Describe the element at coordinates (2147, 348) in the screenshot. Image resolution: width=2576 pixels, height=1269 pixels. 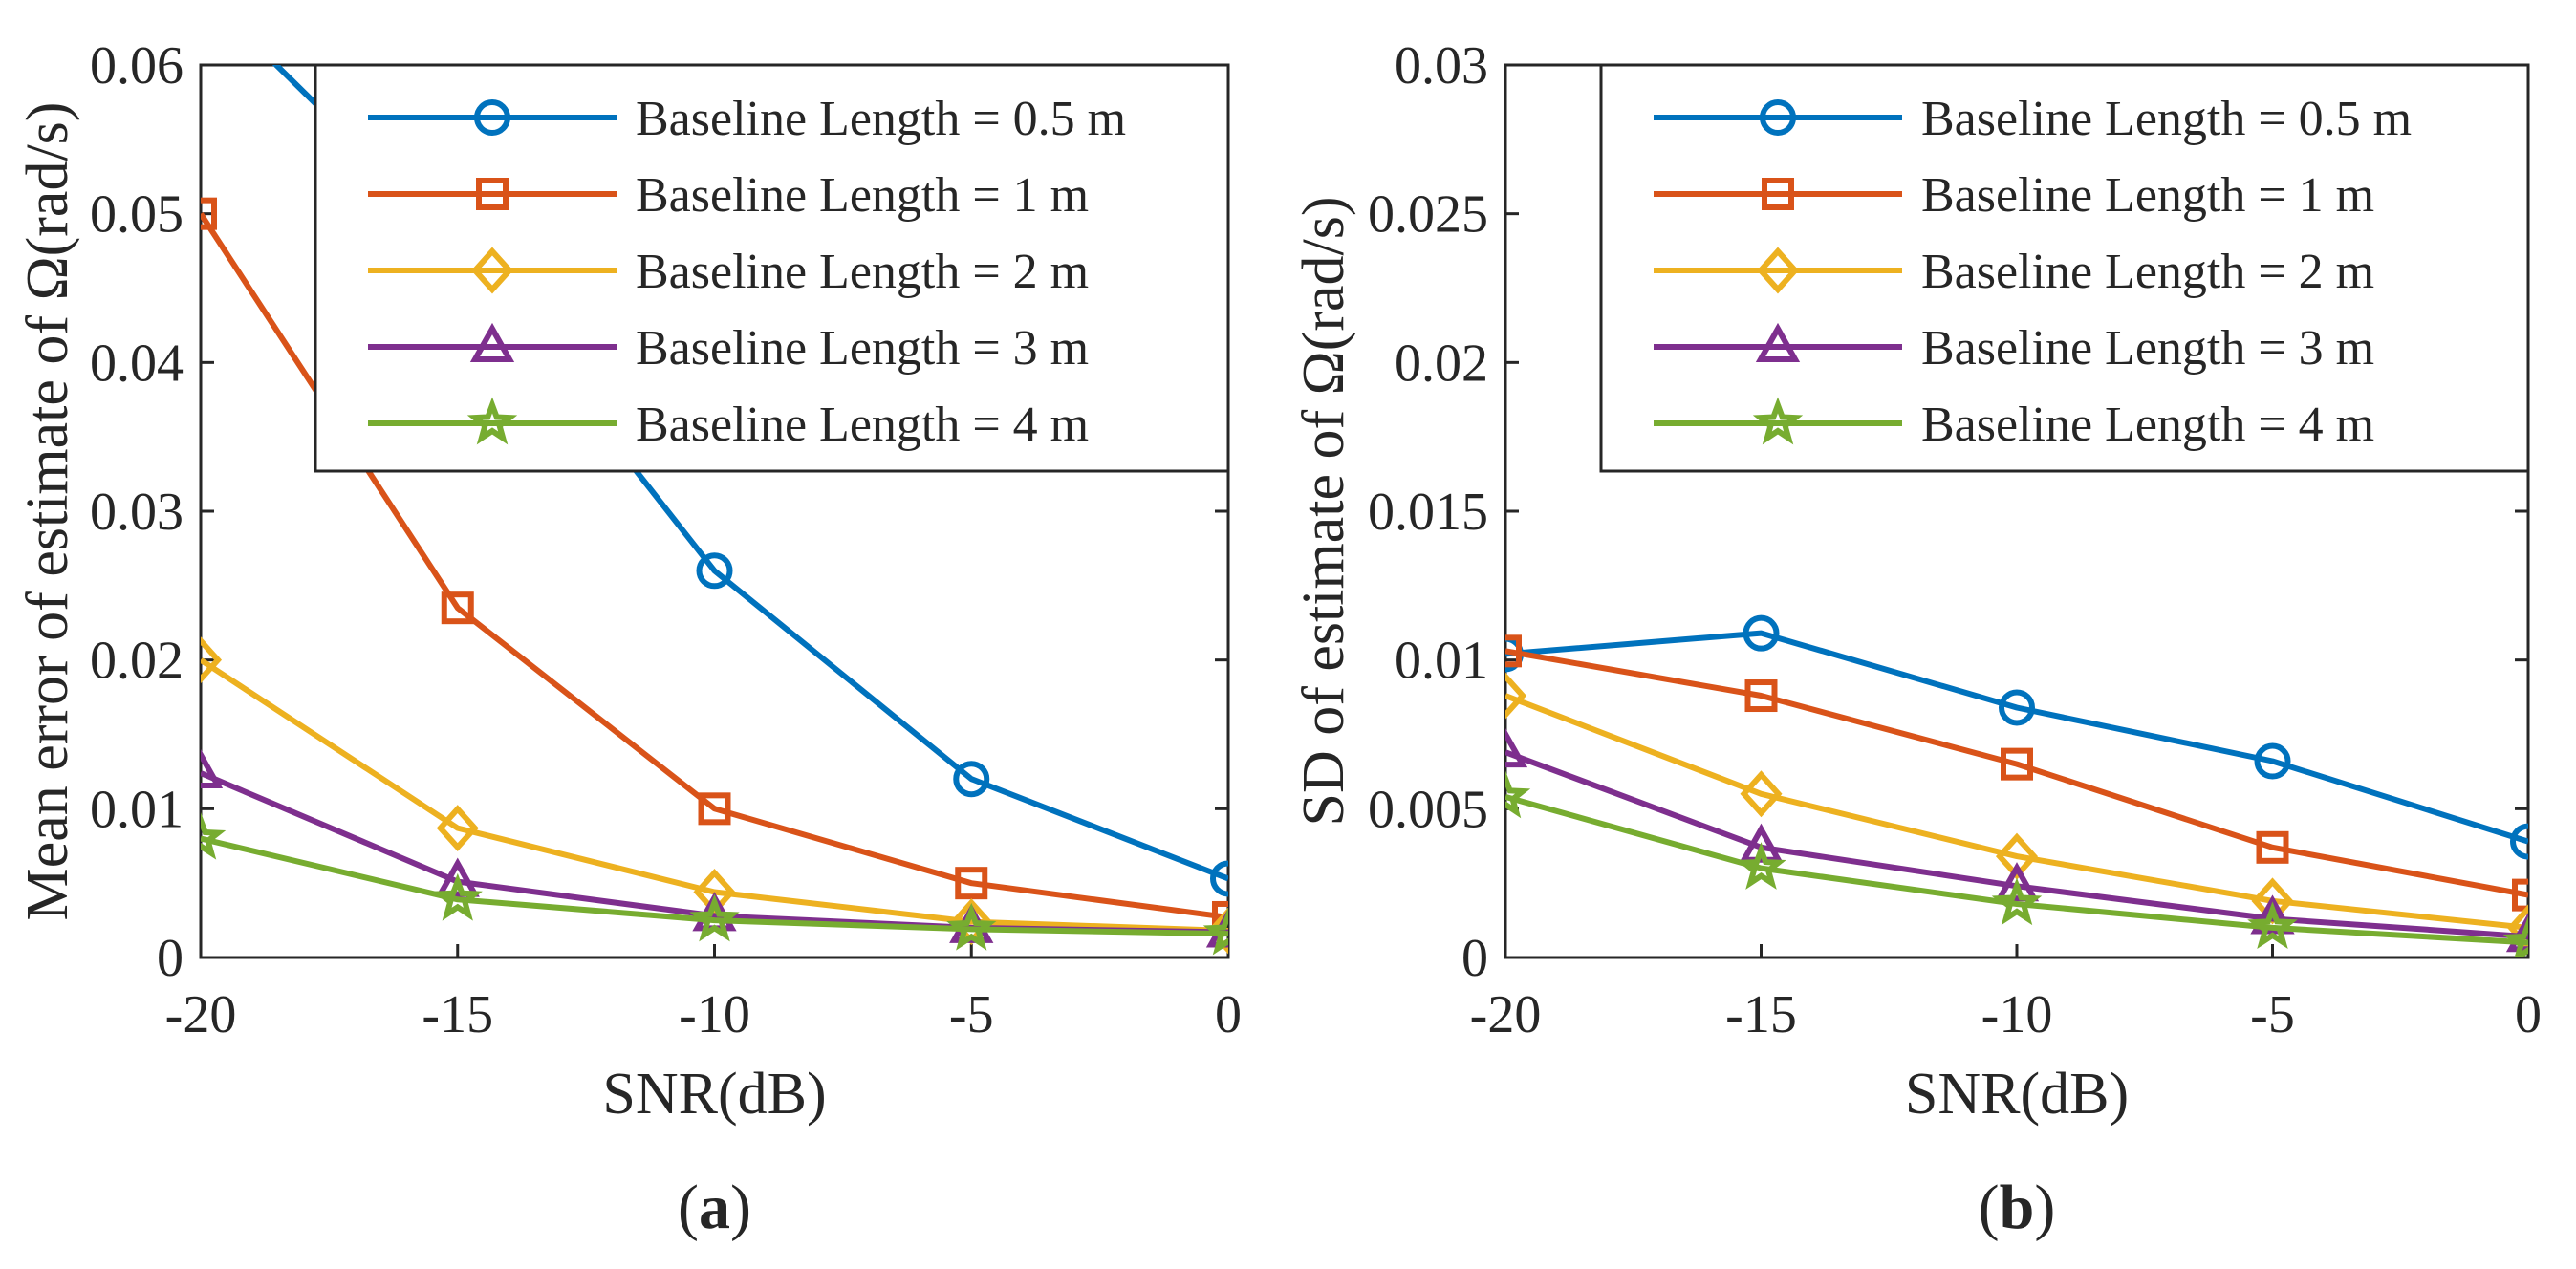
I see `legend-label: Baseline Length = 3 m` at that location.